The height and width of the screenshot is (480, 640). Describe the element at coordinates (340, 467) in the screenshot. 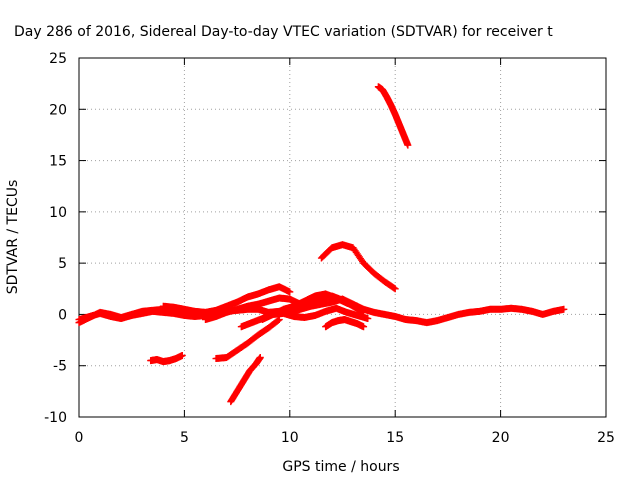

I see `x-axis-label: GPS time / hours` at that location.